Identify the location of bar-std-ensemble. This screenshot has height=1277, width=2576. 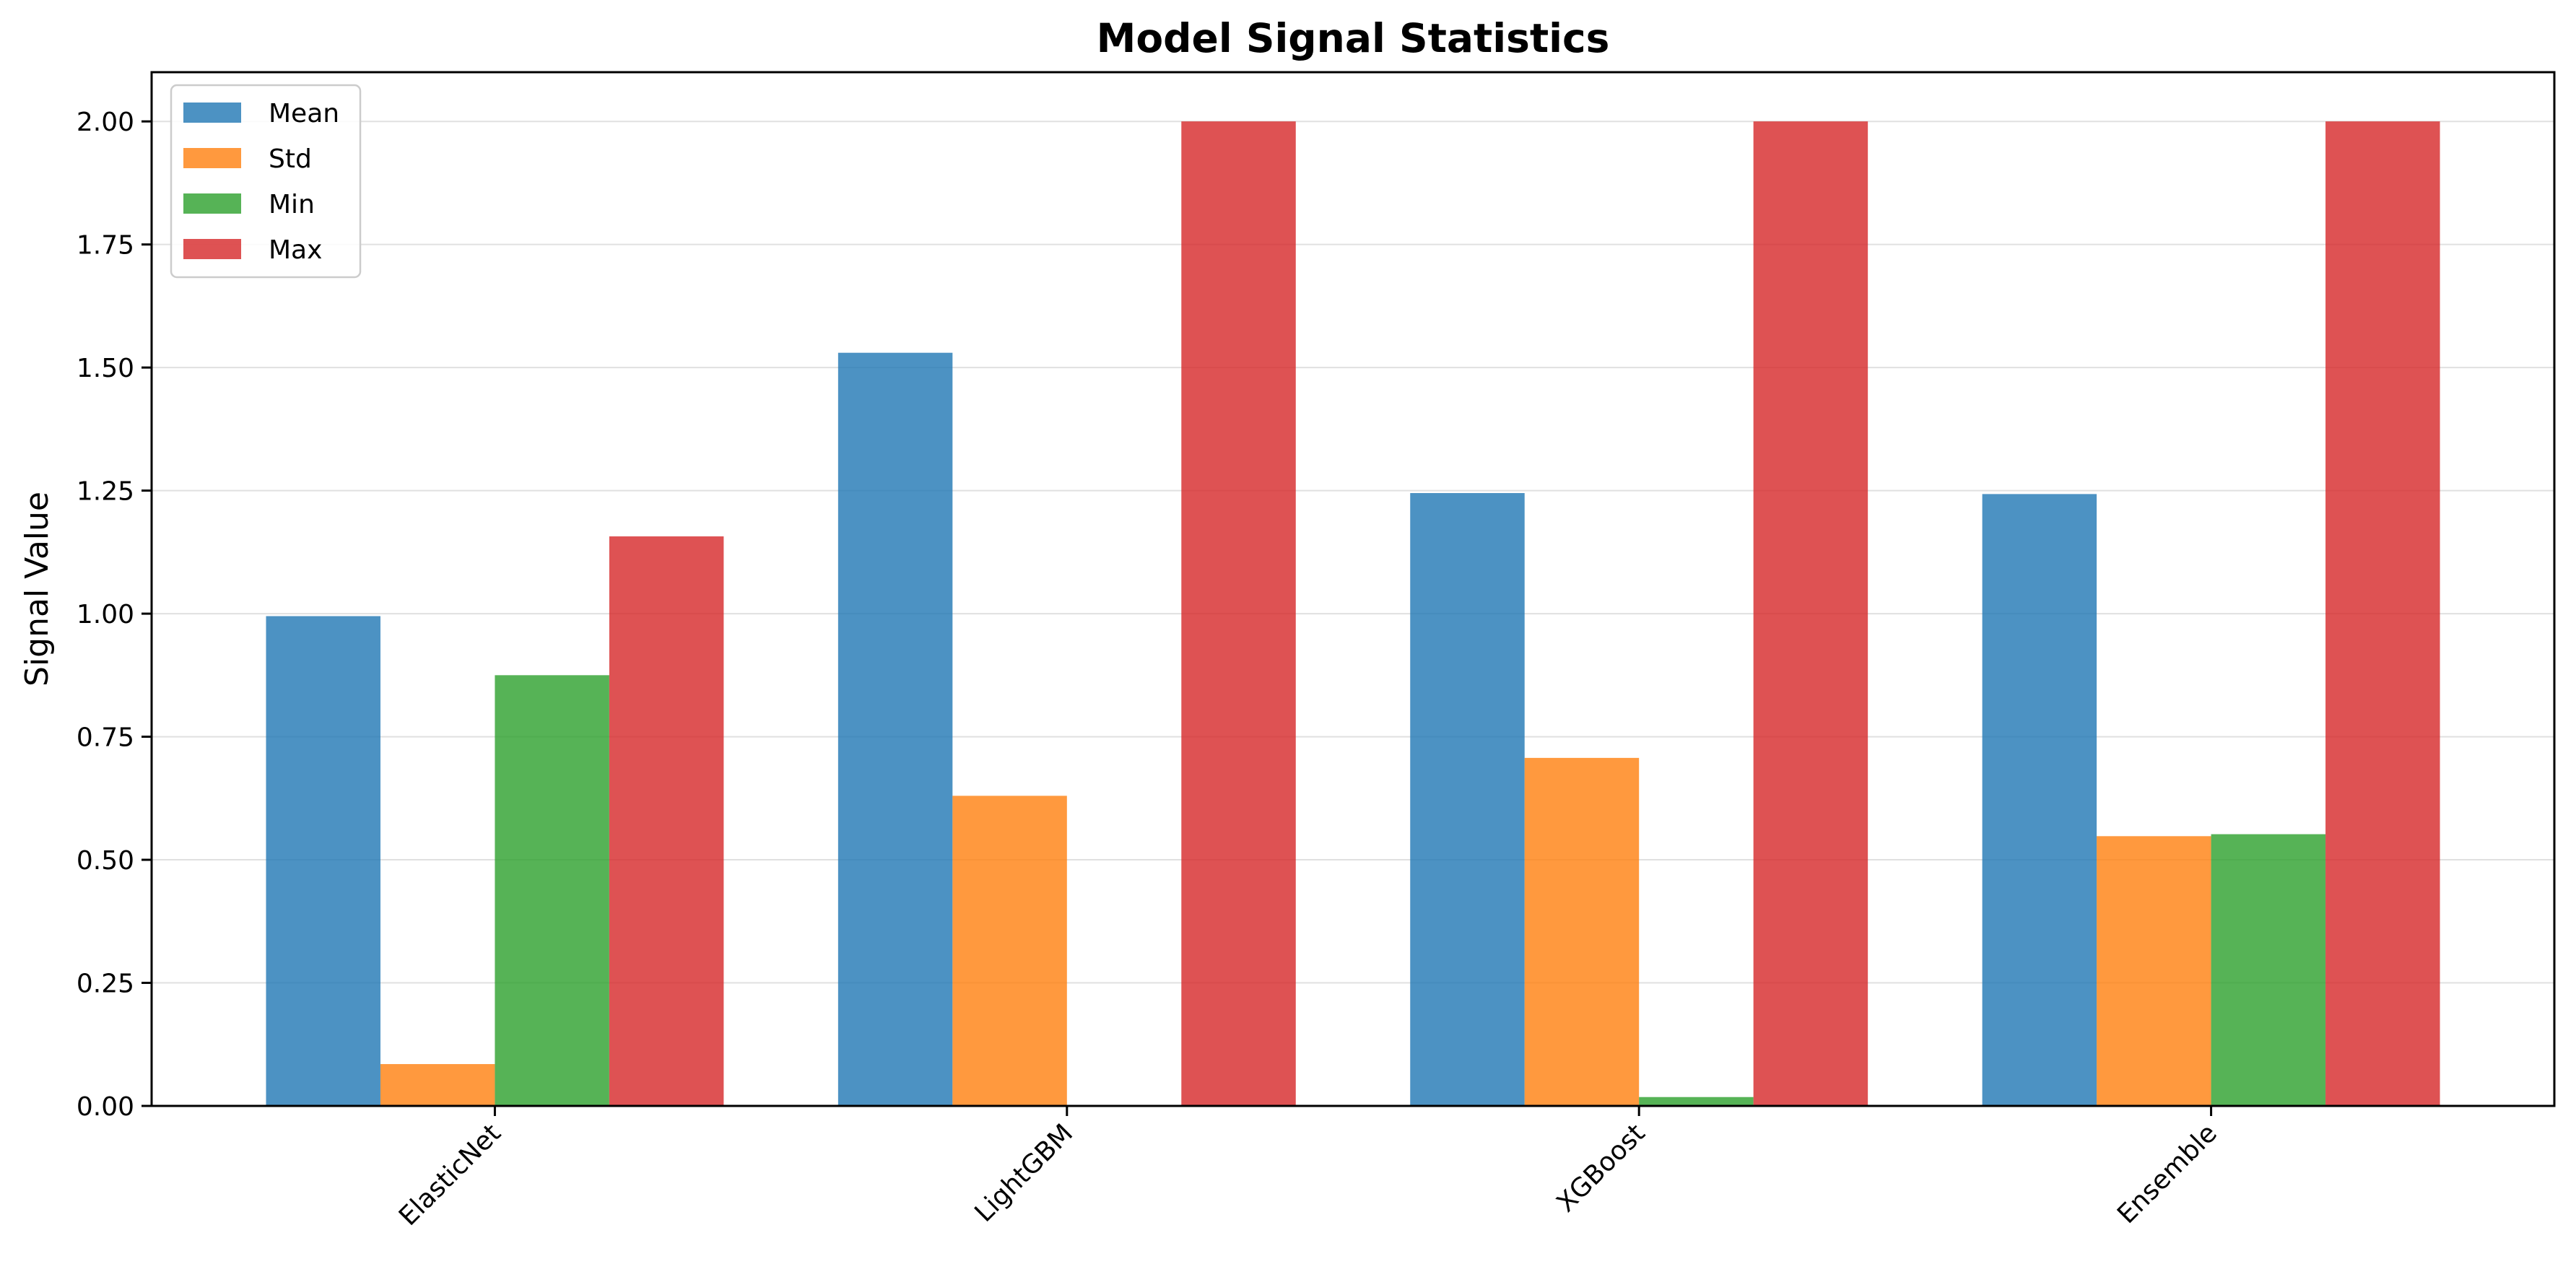
(2154, 971).